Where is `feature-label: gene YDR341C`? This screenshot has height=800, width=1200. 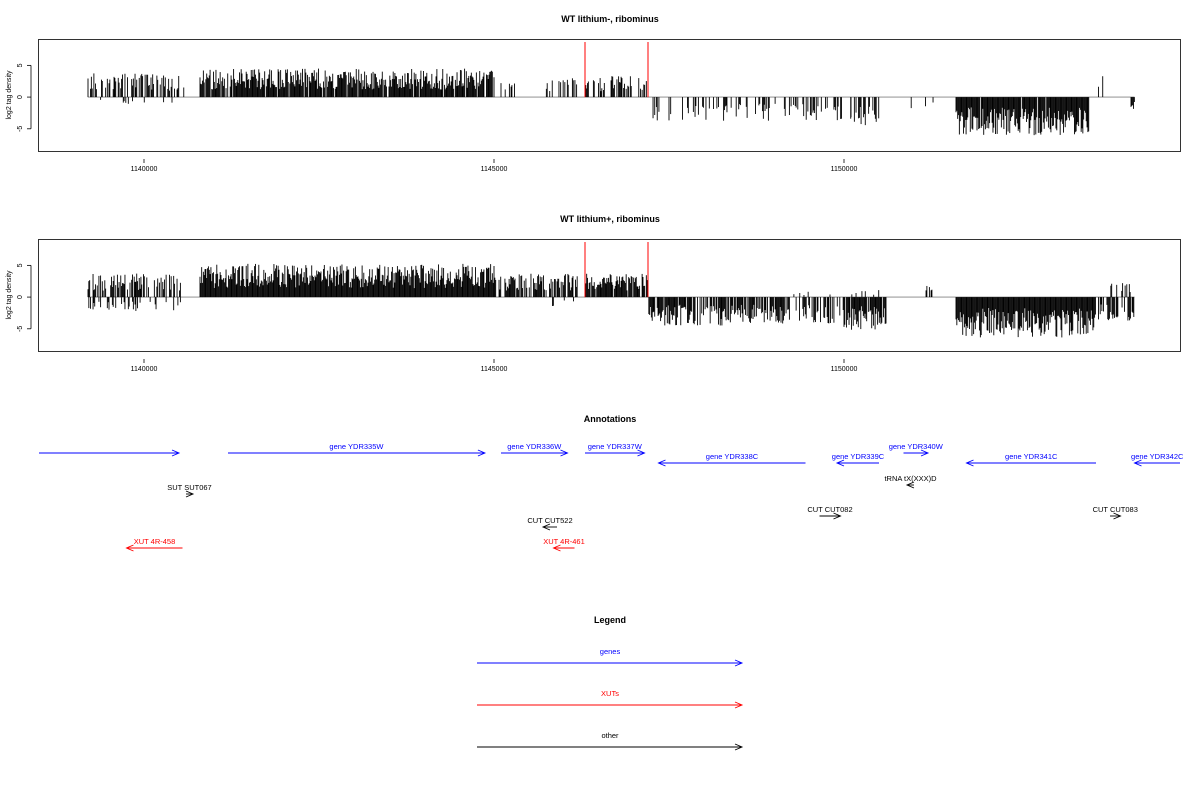 feature-label: gene YDR341C is located at coordinates (1031, 456).